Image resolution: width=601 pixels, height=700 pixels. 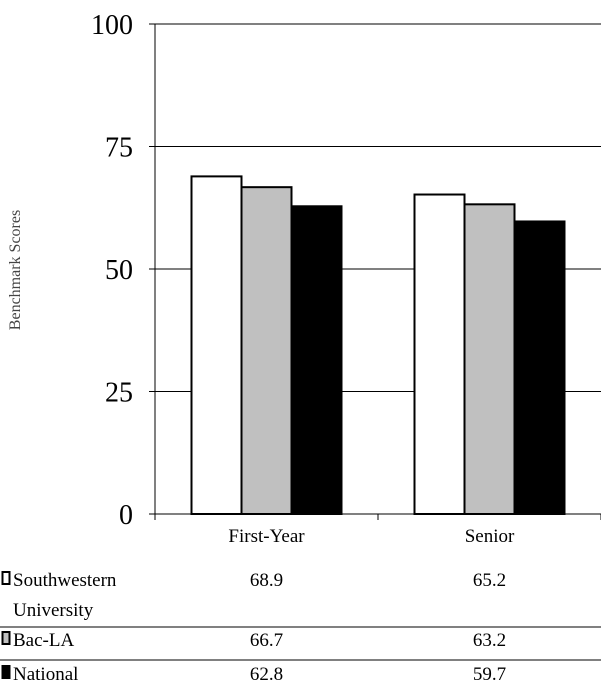 What do you see at coordinates (316, 360) in the screenshot?
I see `bar-national-first-year` at bounding box center [316, 360].